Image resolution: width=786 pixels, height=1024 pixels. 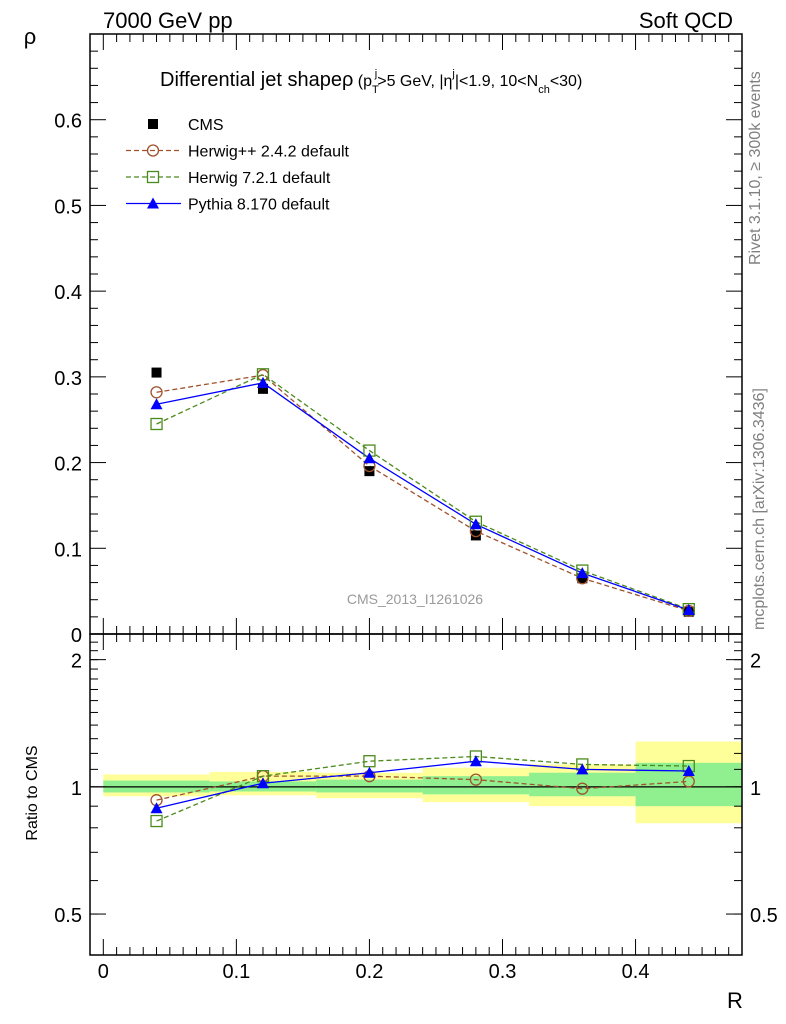 I want to click on x-tick-label-0: 0, so click(x=103, y=972).